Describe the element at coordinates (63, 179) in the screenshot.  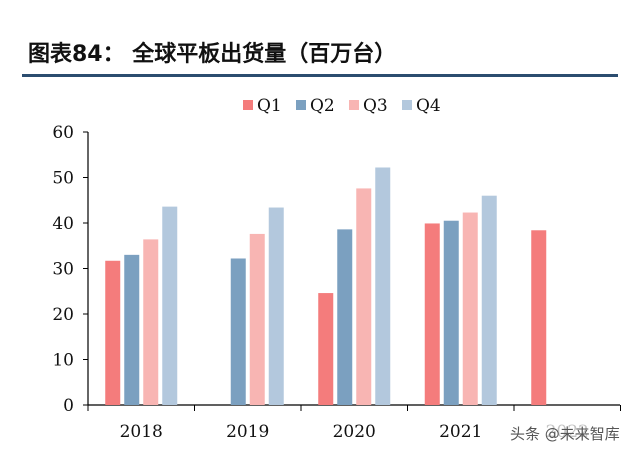
I see `y-tick-label: 50` at that location.